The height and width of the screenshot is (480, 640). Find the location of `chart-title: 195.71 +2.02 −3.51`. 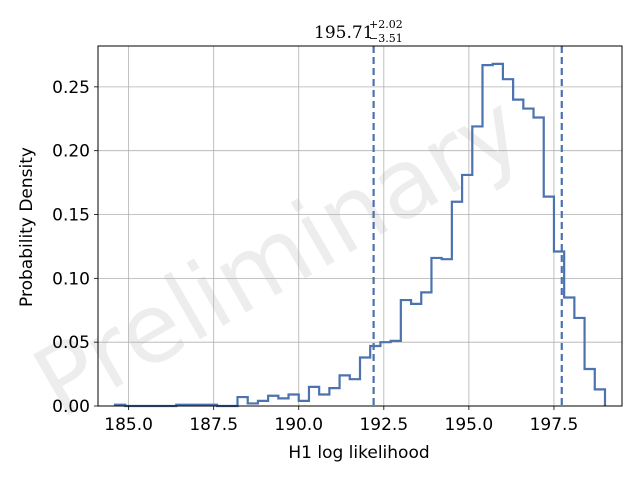

chart-title: 195.71 +2.02 −3.51 is located at coordinates (358, 31).